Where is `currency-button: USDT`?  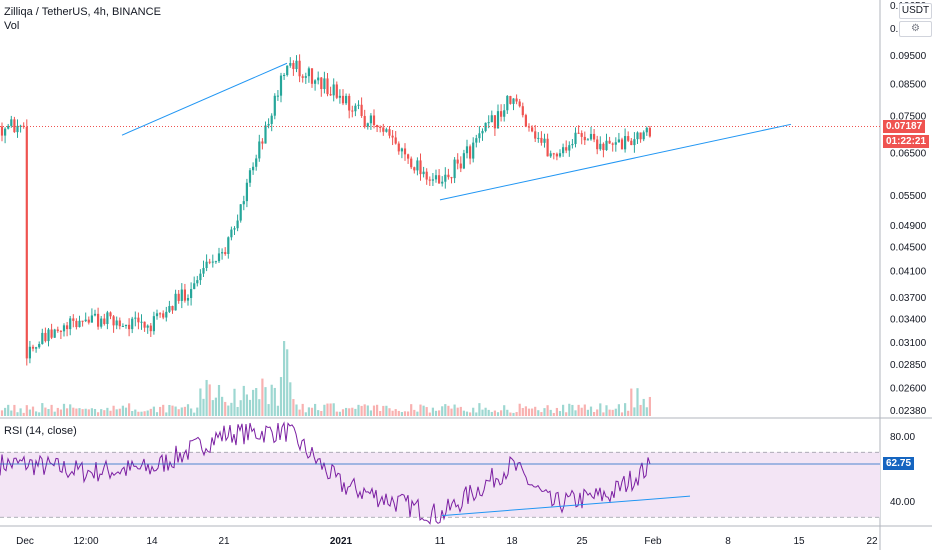
currency-button: USDT is located at coordinates (915, 11).